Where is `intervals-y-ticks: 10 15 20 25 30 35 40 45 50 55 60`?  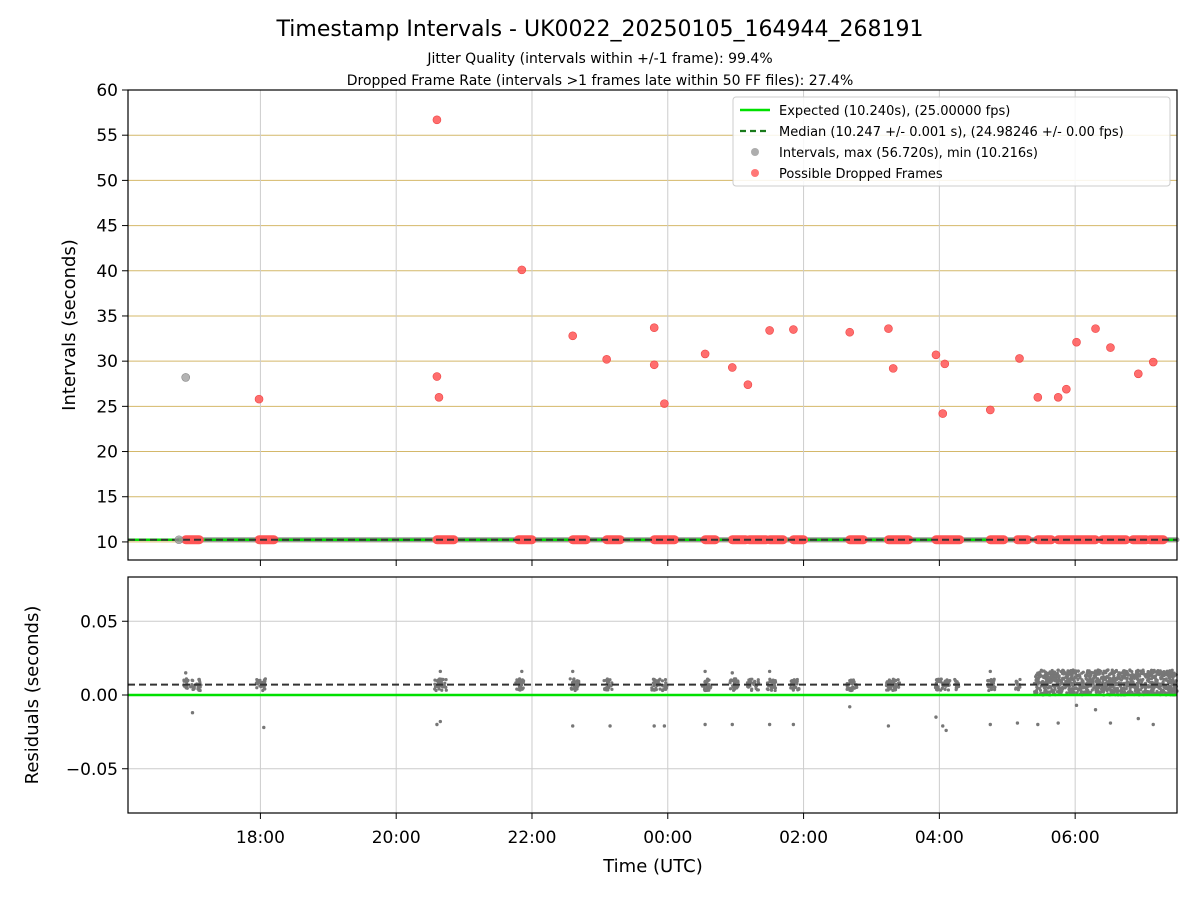 intervals-y-ticks: 10 15 20 25 30 35 40 45 50 55 60 is located at coordinates (112, 317).